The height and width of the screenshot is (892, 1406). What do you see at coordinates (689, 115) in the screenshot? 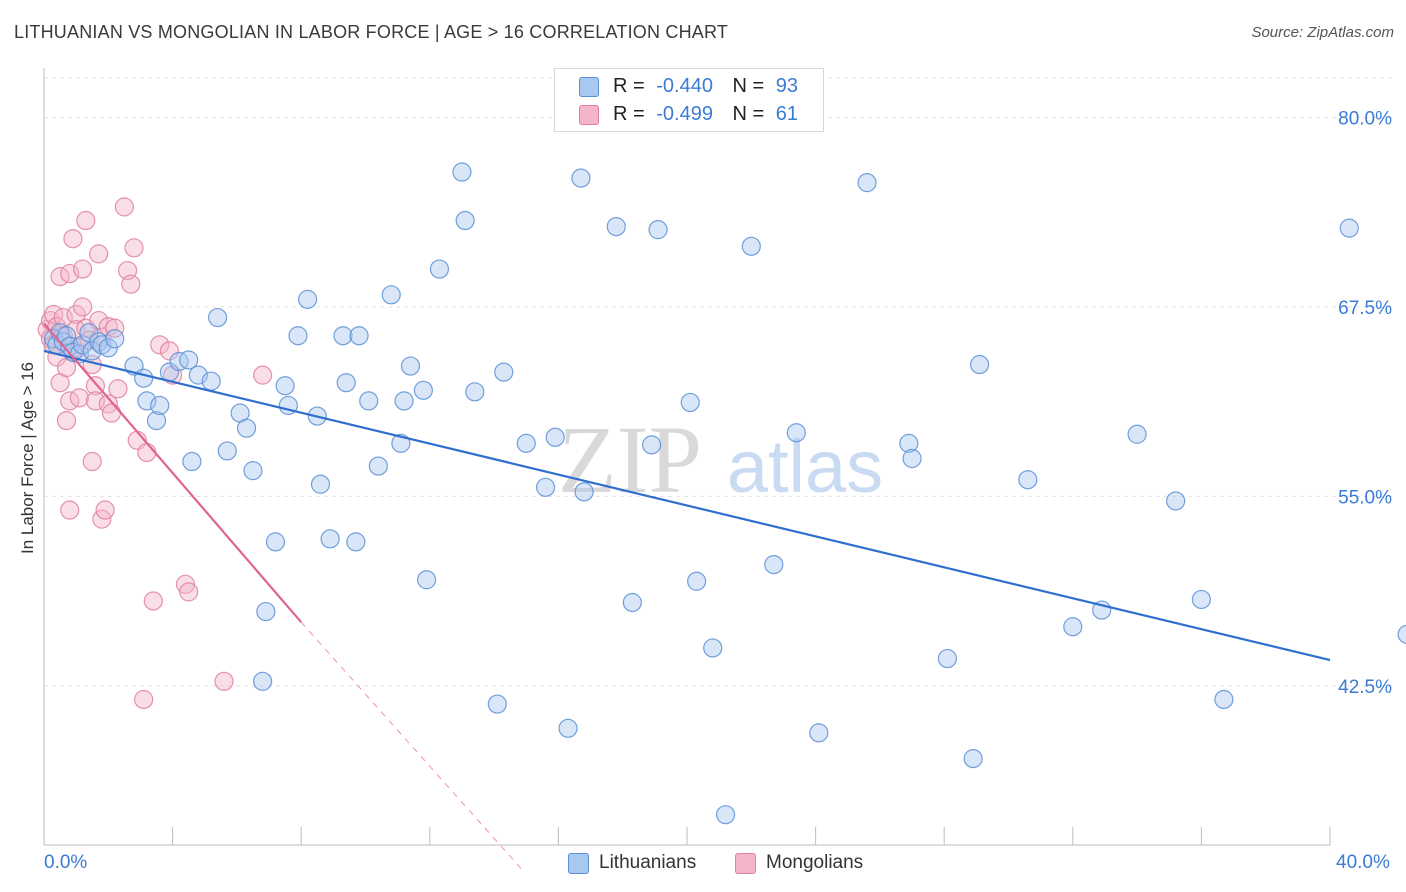
I see `legend-row-mongolians: R = -0.499 N = 61` at bounding box center [689, 115].